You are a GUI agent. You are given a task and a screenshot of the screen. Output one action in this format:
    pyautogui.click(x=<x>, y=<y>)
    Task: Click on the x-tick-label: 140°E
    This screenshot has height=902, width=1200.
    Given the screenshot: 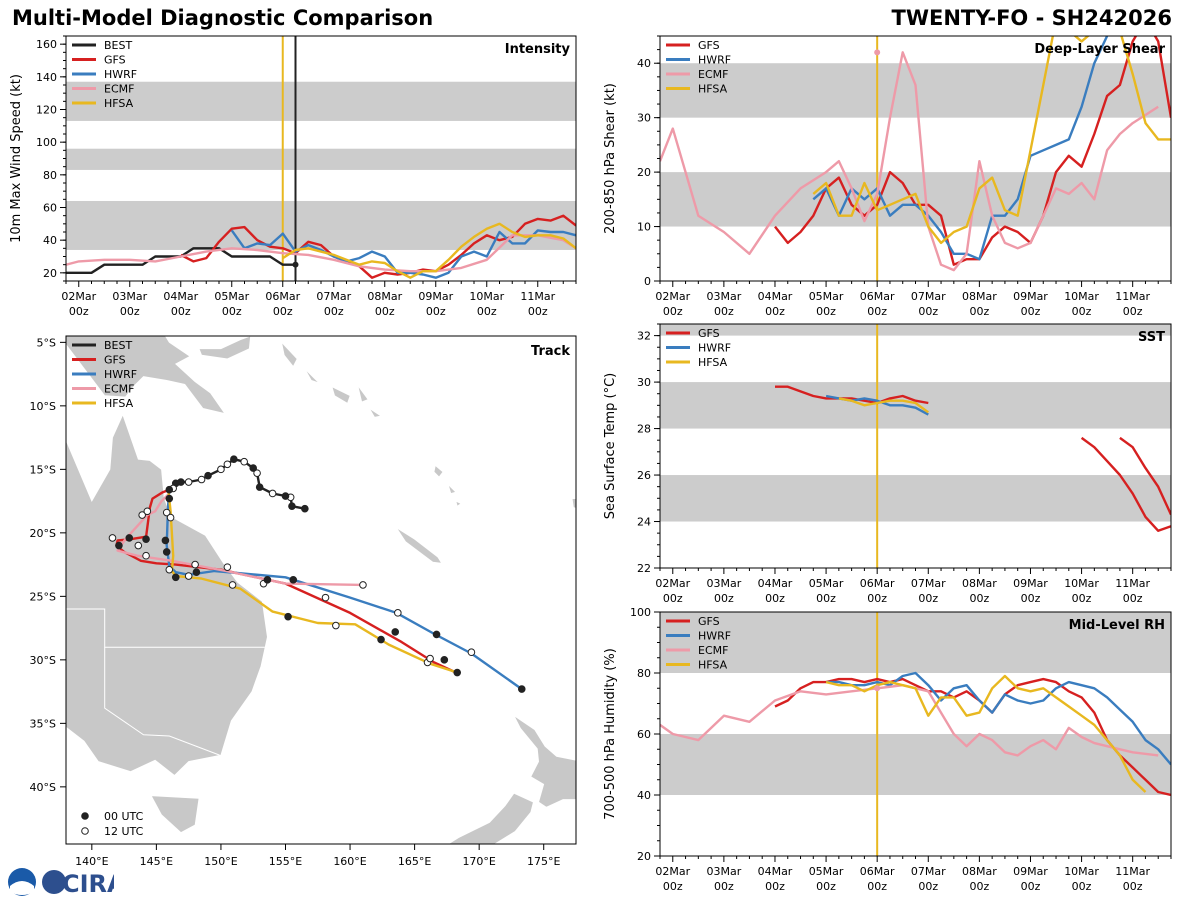 What is the action you would take?
    pyautogui.click(x=91, y=861)
    